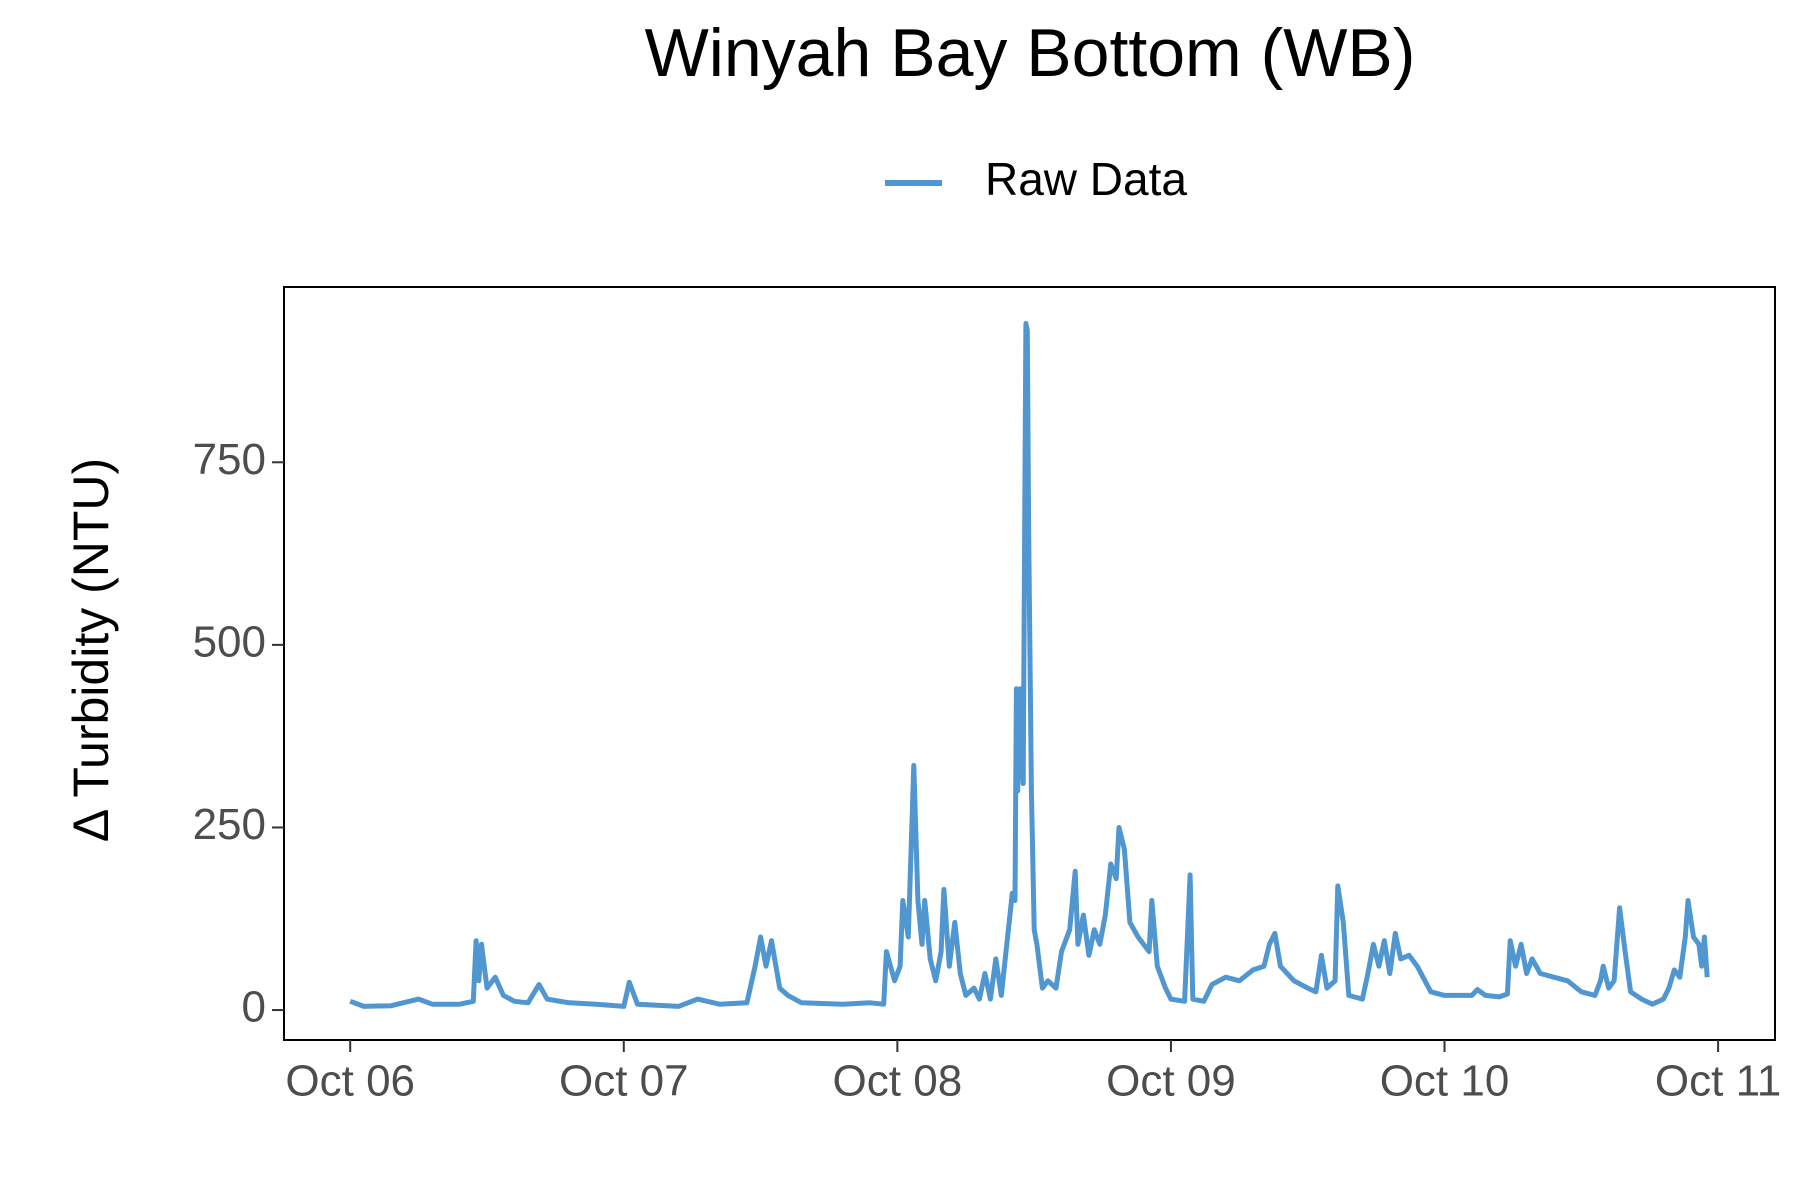  I want to click on legend-label: Raw Data, so click(1086, 179).